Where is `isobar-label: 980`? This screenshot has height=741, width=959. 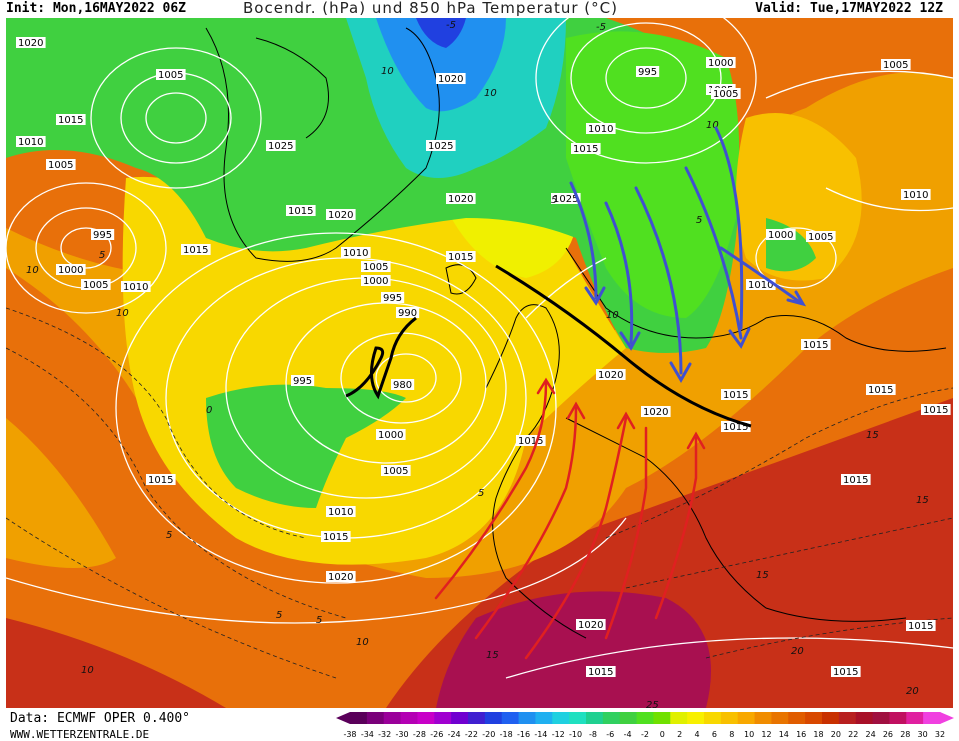 isobar-label: 980 is located at coordinates (403, 385).